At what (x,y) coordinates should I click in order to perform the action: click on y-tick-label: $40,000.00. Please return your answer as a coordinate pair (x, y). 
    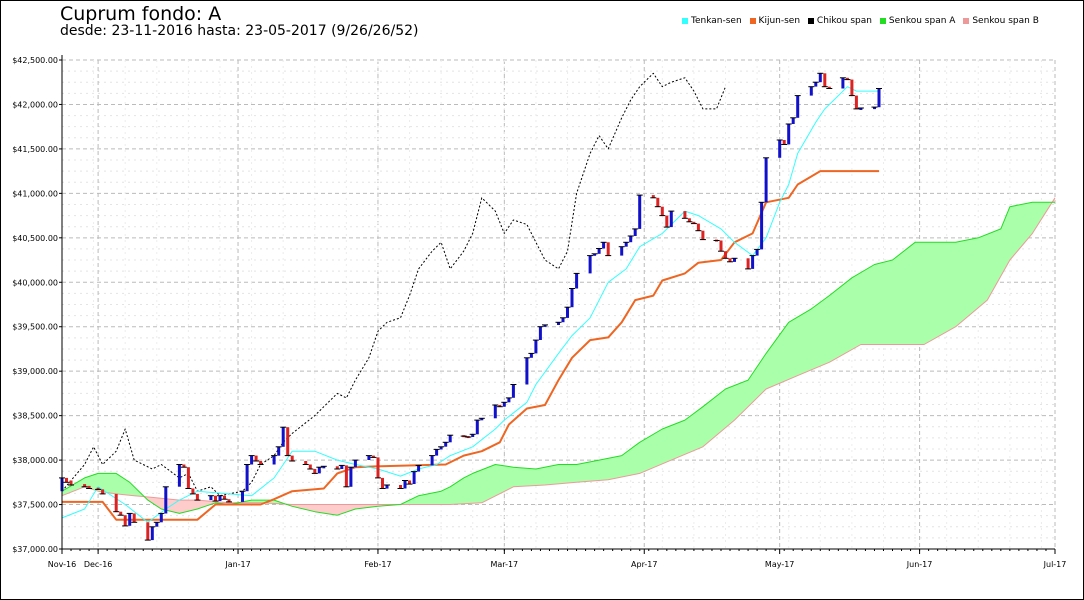
    Looking at the image, I should click on (35, 282).